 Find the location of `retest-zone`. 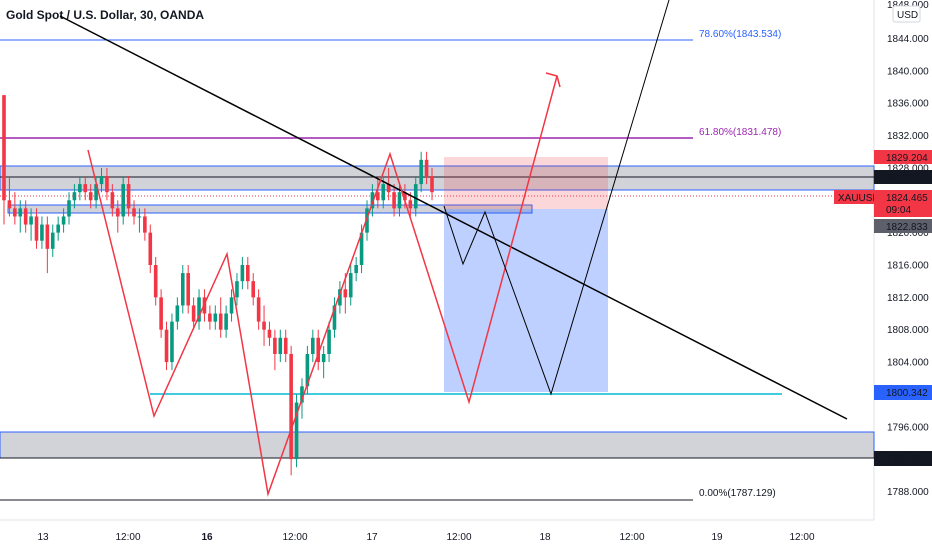

retest-zone is located at coordinates (270, 209).